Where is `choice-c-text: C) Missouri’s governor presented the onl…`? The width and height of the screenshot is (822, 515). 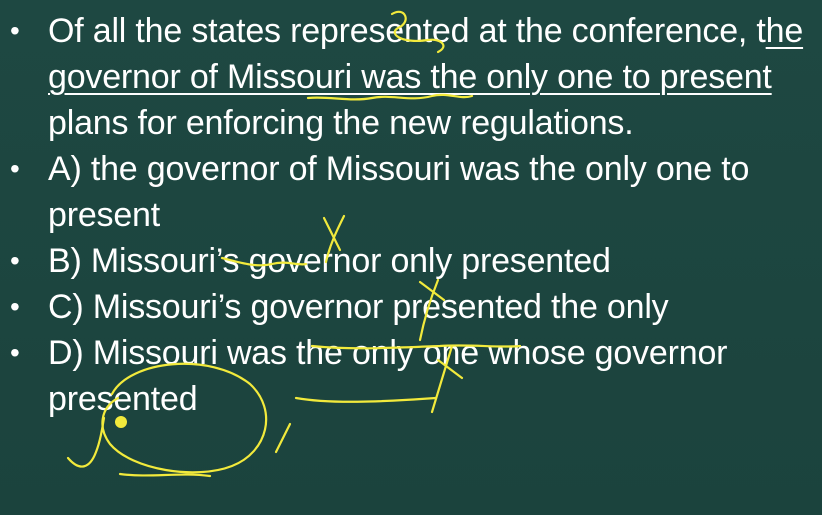 choice-c-text: C) Missouri’s governor presented the onl… is located at coordinates (358, 307).